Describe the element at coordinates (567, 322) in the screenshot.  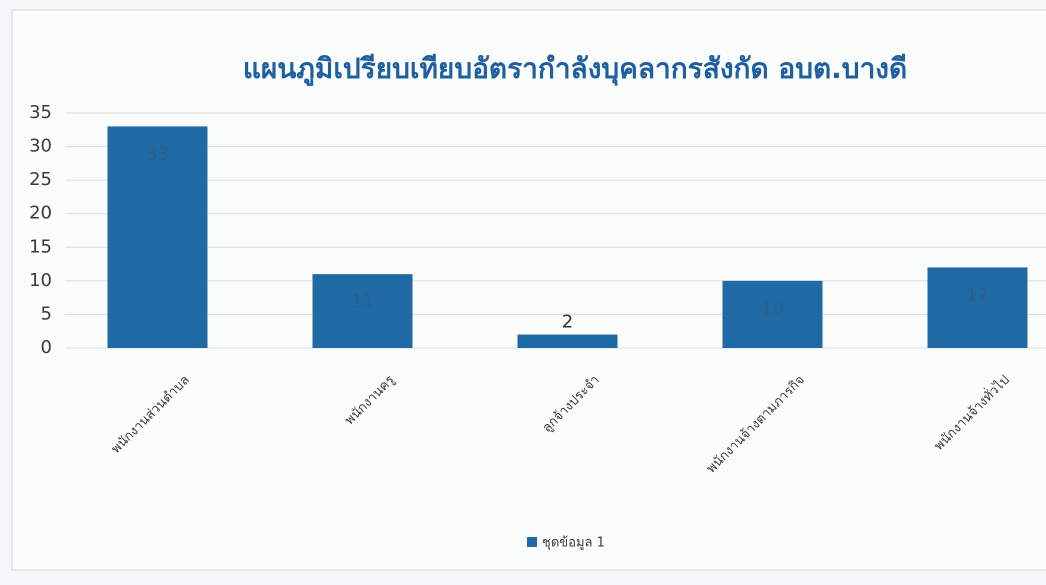
I see `data-label: 2` at that location.